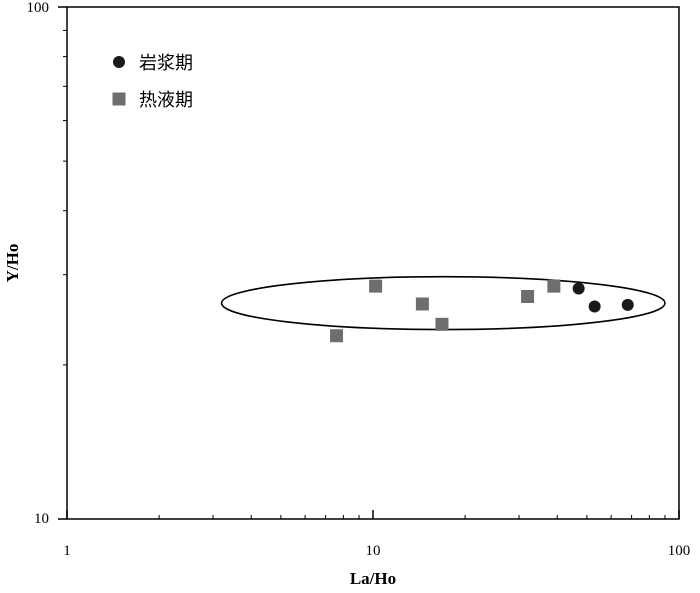 This screenshot has width=700, height=593. What do you see at coordinates (119, 62) in the screenshot?
I see `legend-marker-circle` at bounding box center [119, 62].